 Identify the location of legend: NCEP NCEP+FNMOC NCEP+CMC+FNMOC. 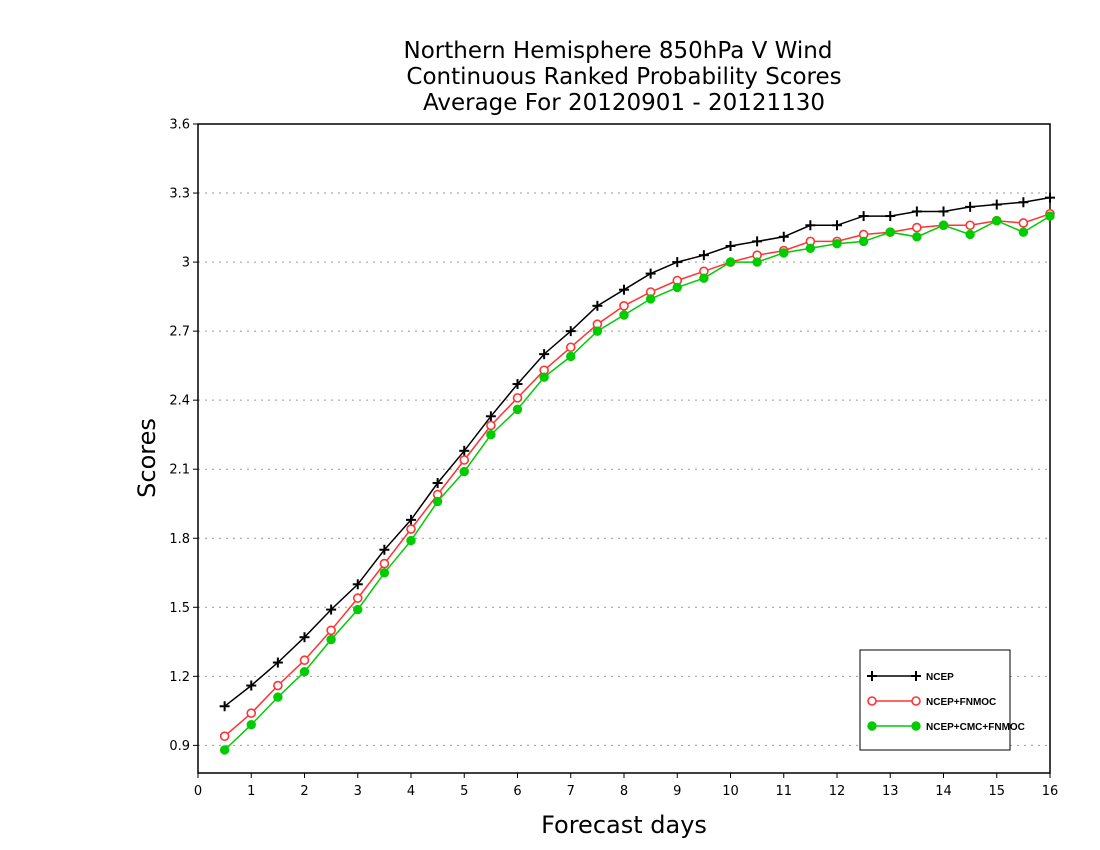
(942, 700).